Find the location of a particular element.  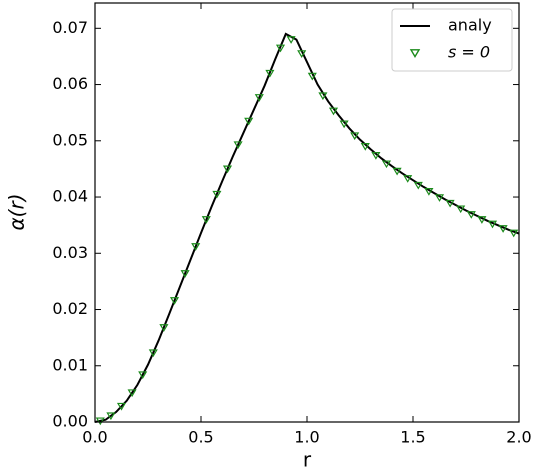

legend-marker is located at coordinates (415, 53).